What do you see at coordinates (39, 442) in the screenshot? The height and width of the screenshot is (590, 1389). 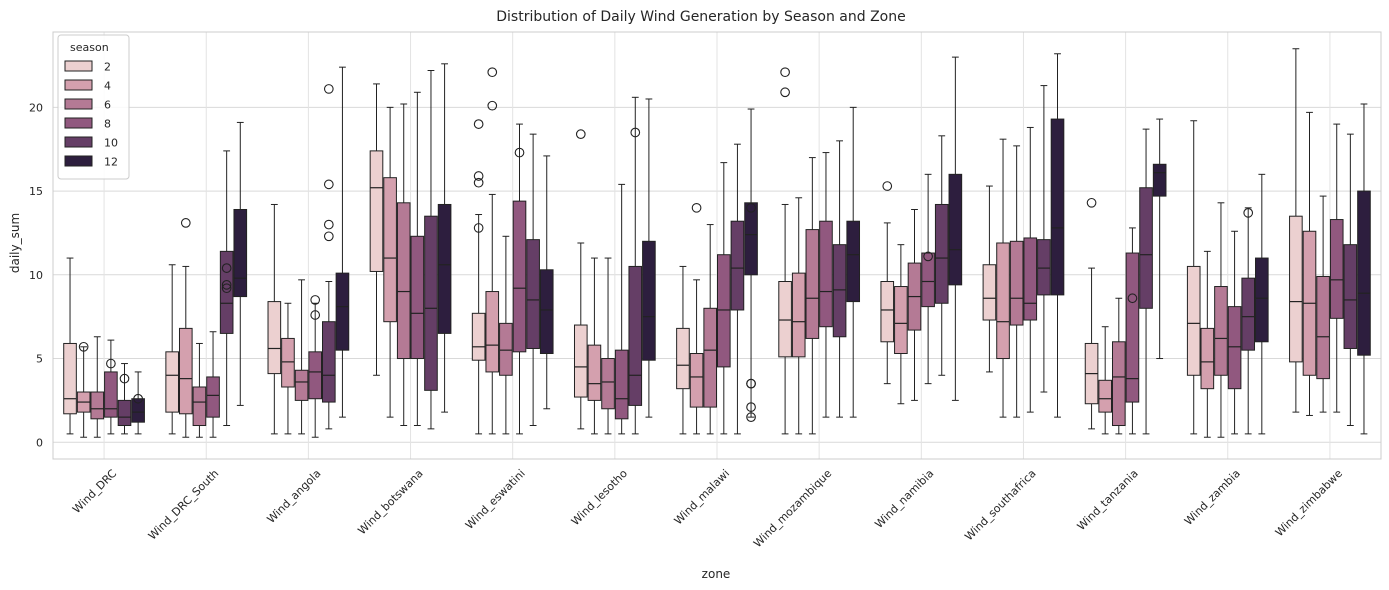 I see `y-tick-label: 0` at bounding box center [39, 442].